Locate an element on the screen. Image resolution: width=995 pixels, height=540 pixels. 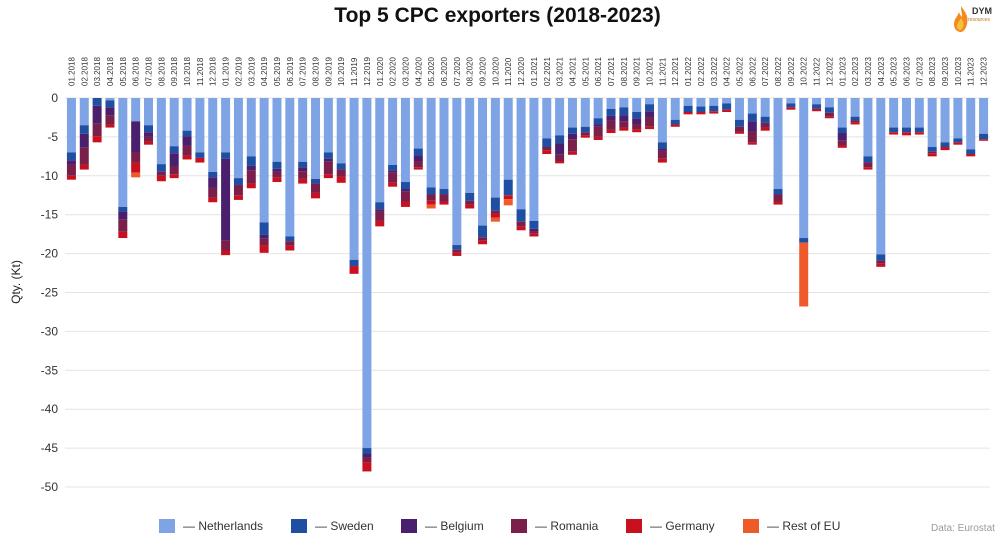
x-tick-label: 11.2023 is located at coordinates (971, 71).